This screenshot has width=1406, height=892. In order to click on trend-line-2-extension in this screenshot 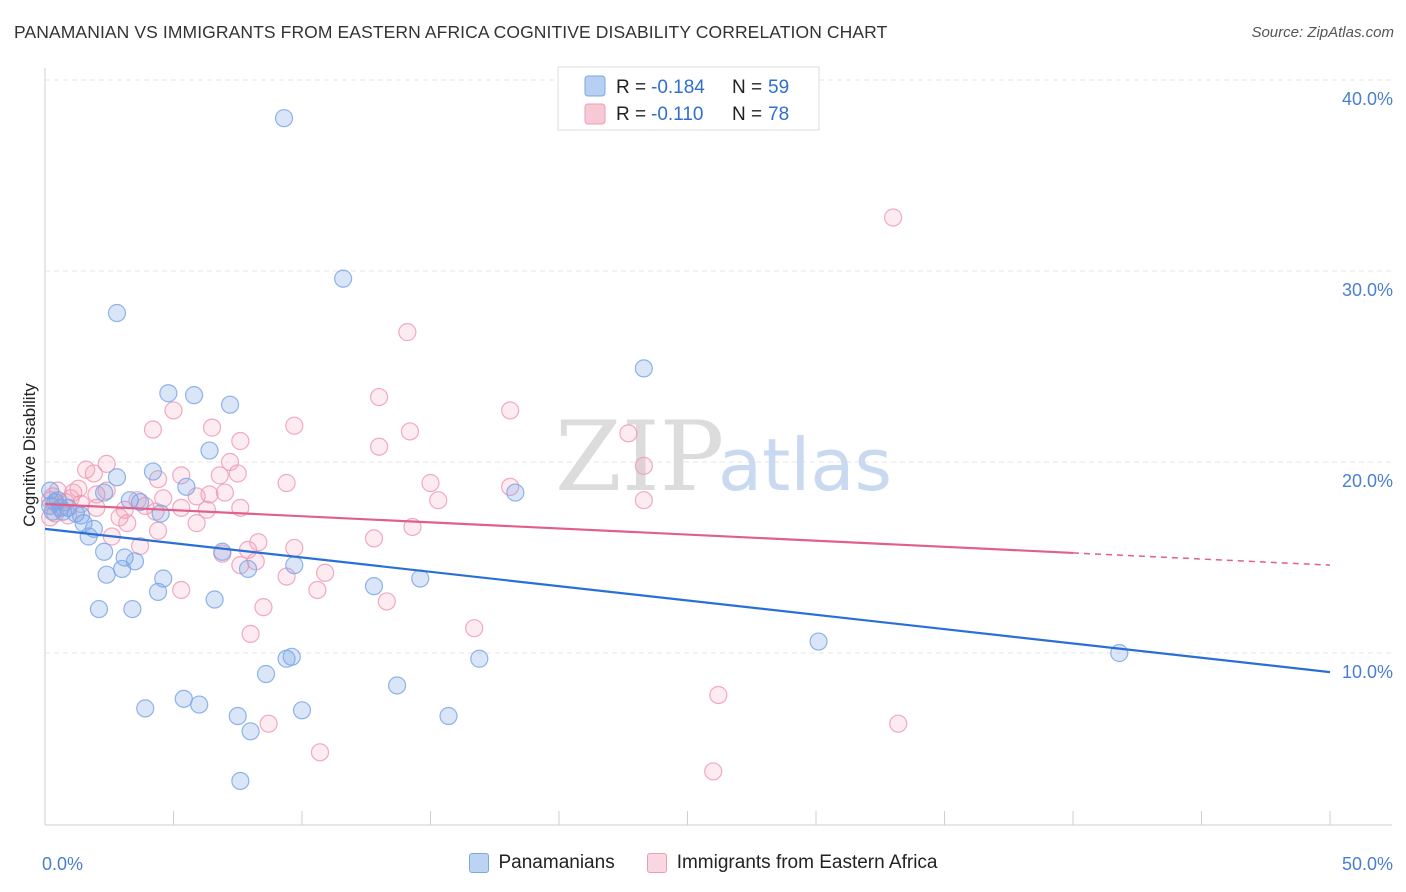, I will do `click(1201, 559)`.